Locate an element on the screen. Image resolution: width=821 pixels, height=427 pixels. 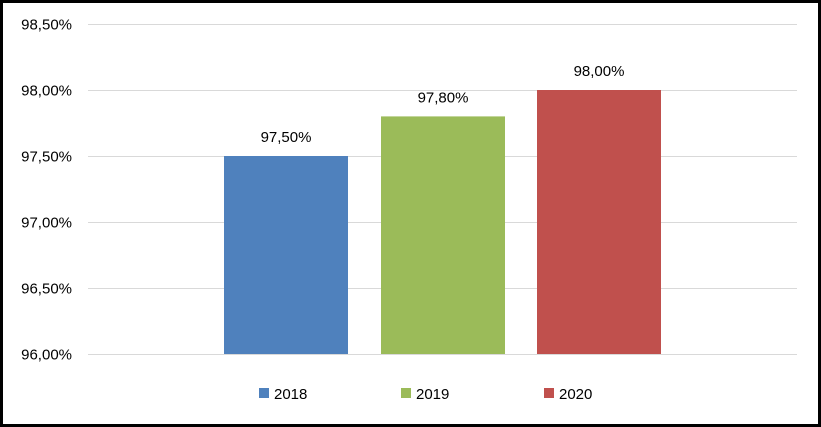
legend-swatch-2019 is located at coordinates (406, 393).